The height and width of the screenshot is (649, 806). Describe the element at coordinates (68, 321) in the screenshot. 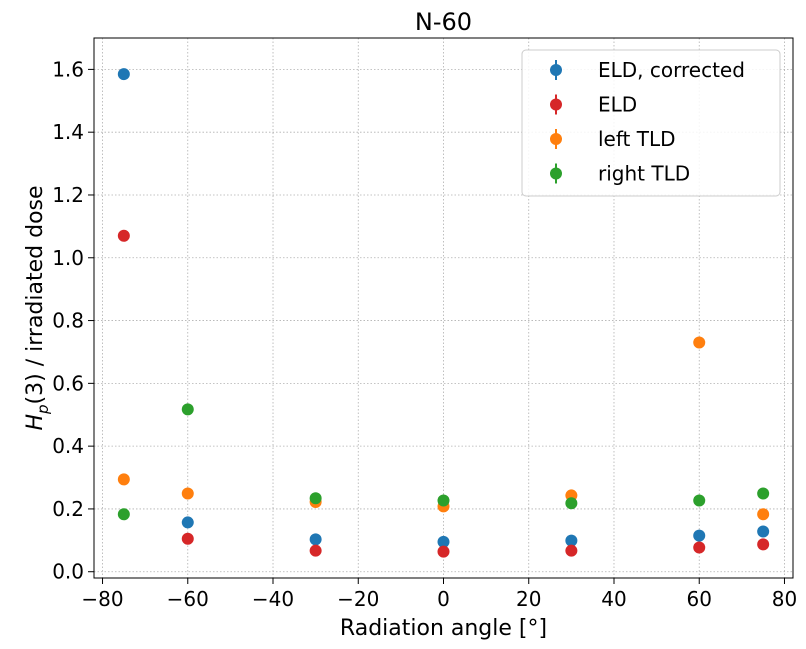

I see `y-tick-label: 0.8` at that location.